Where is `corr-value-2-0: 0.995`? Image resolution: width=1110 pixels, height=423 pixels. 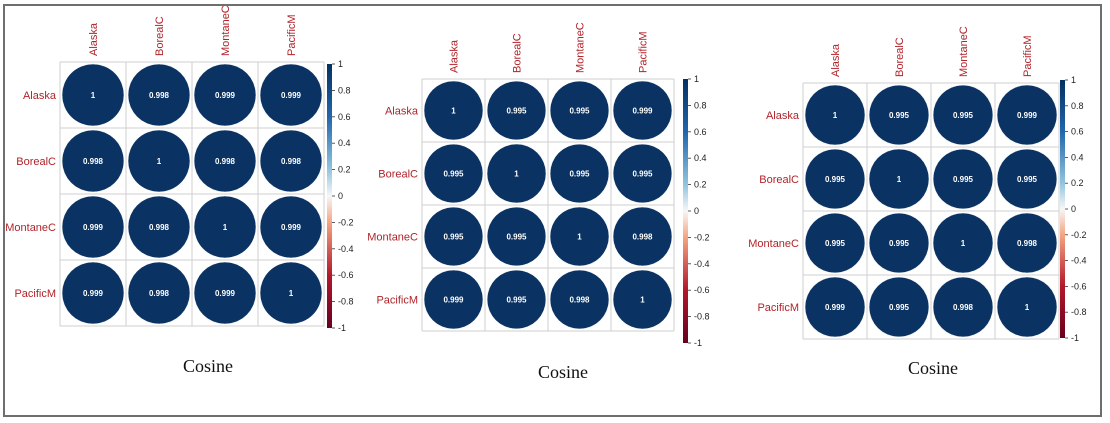 corr-value-2-0: 0.995 is located at coordinates (453, 237).